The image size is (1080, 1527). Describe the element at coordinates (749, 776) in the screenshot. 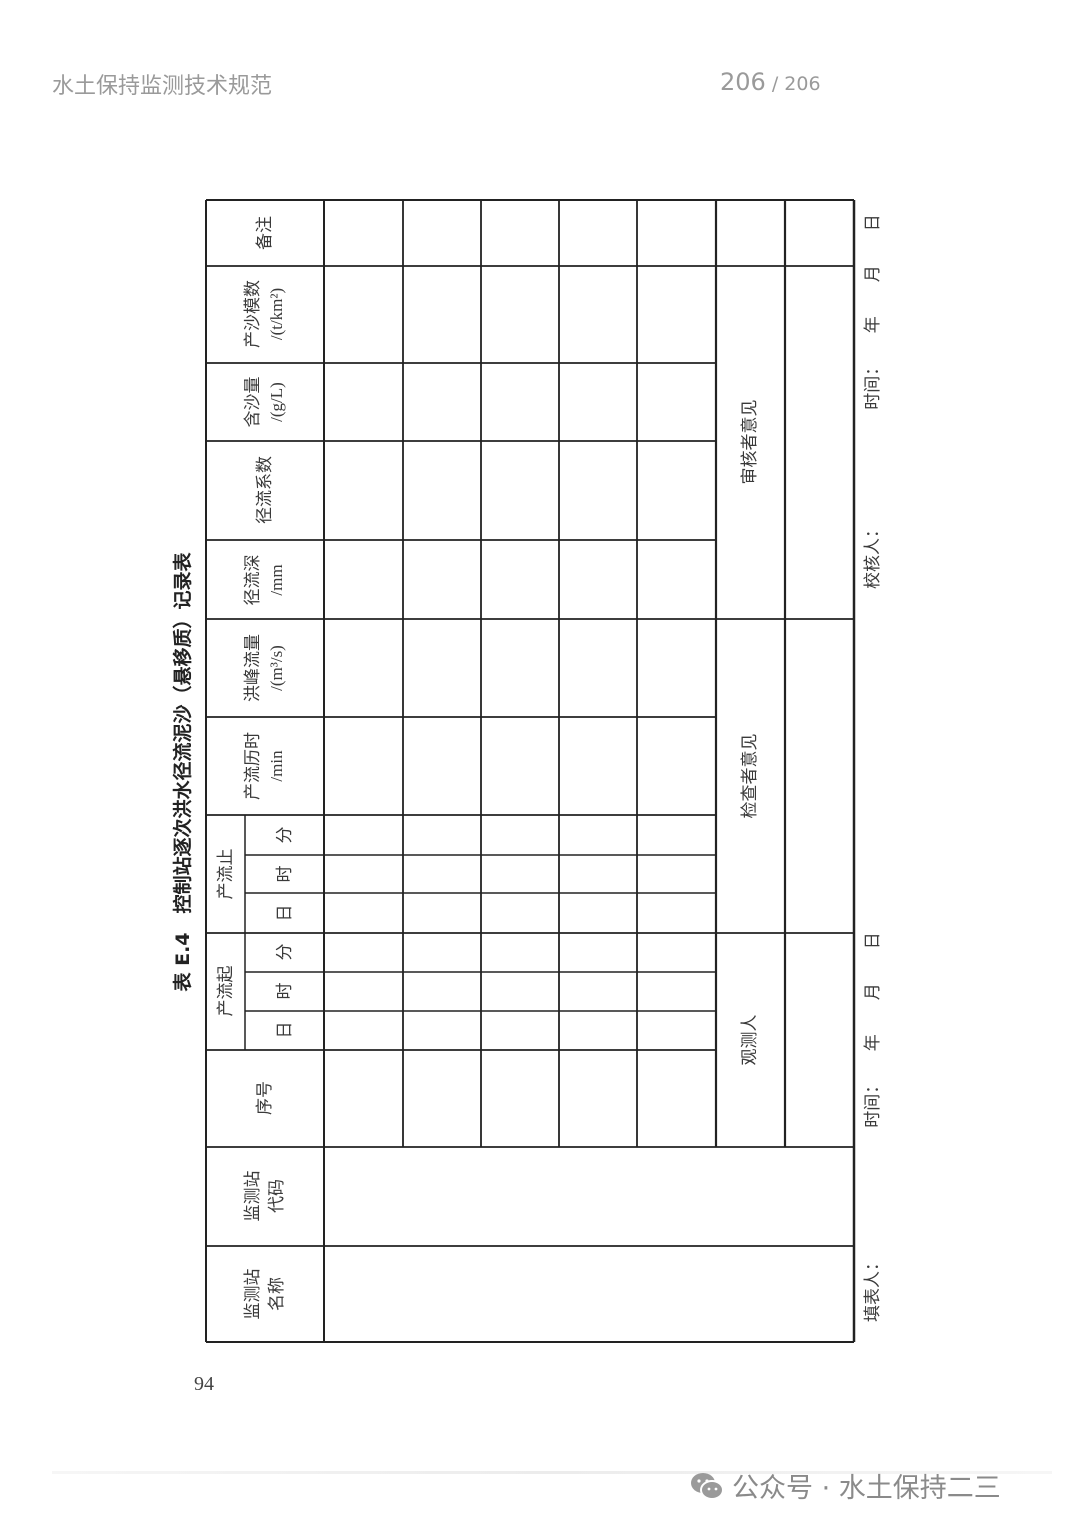

I see `inspector-label: 检查者意见` at that location.